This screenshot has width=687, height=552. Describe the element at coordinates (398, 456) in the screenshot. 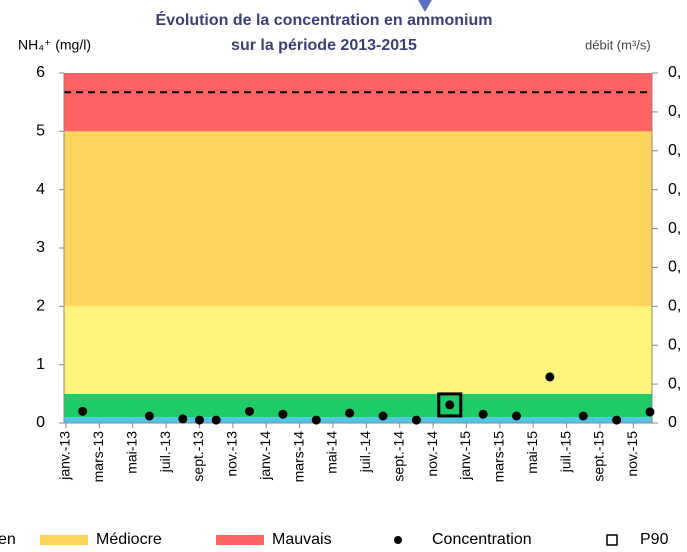

I see `x-tick-label: sept.-14` at that location.